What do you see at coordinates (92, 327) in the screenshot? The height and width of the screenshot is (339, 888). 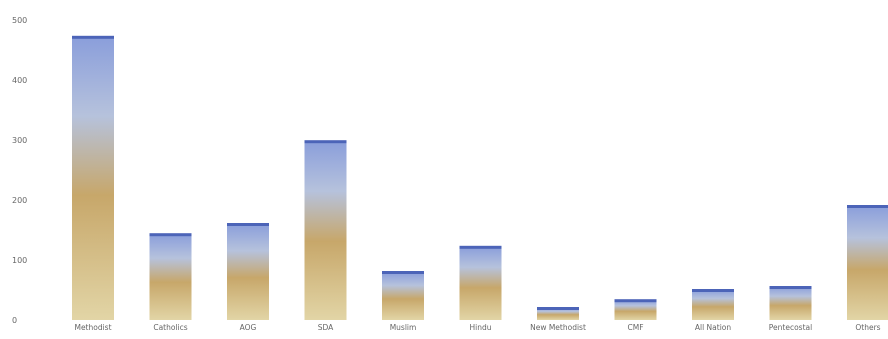 I see `x-tick-label: Methodist` at bounding box center [92, 327].